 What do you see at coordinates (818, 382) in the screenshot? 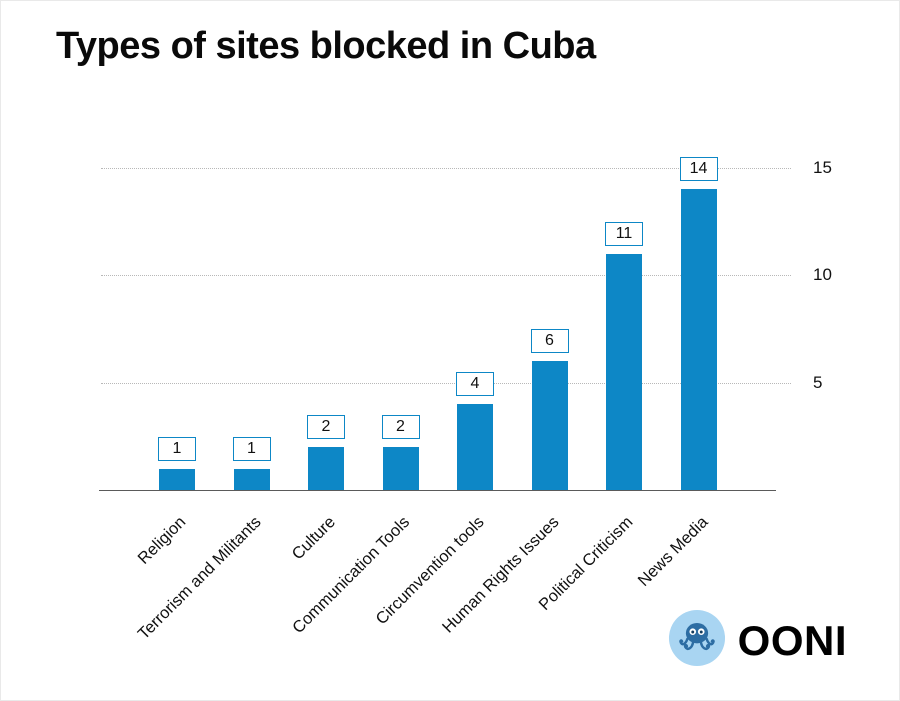
I see `y-tick-label: 5` at bounding box center [818, 382].